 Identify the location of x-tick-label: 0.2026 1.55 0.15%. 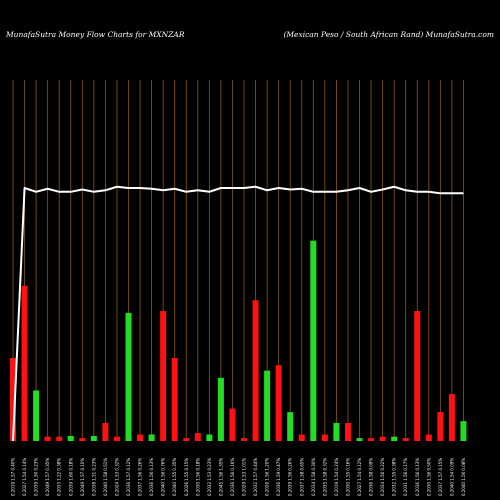
(186, 477).